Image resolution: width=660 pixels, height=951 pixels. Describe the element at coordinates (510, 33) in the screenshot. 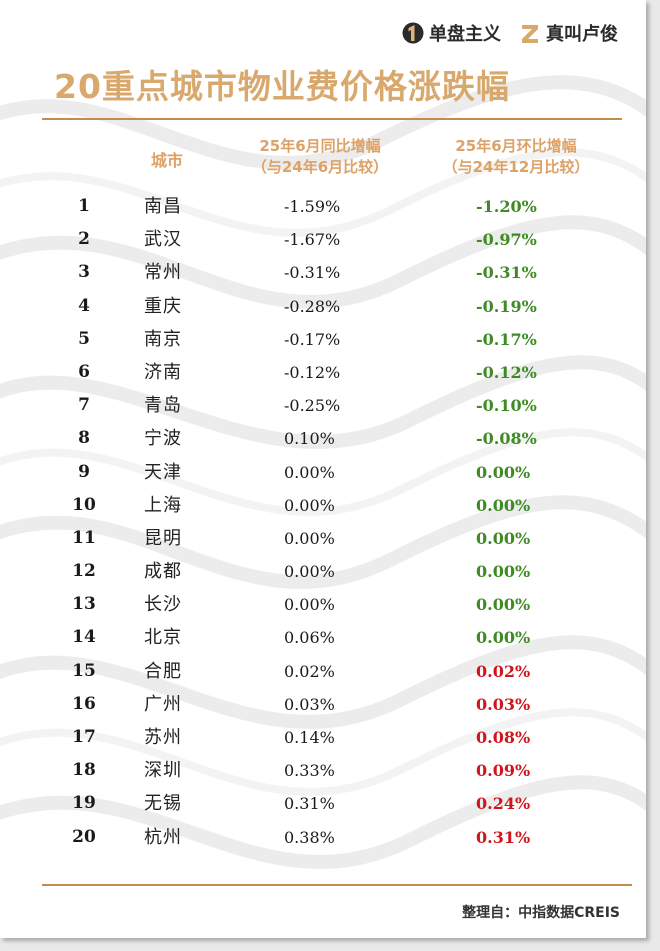

I see `brand-bar: 单盘主义 真叫卢俊` at that location.